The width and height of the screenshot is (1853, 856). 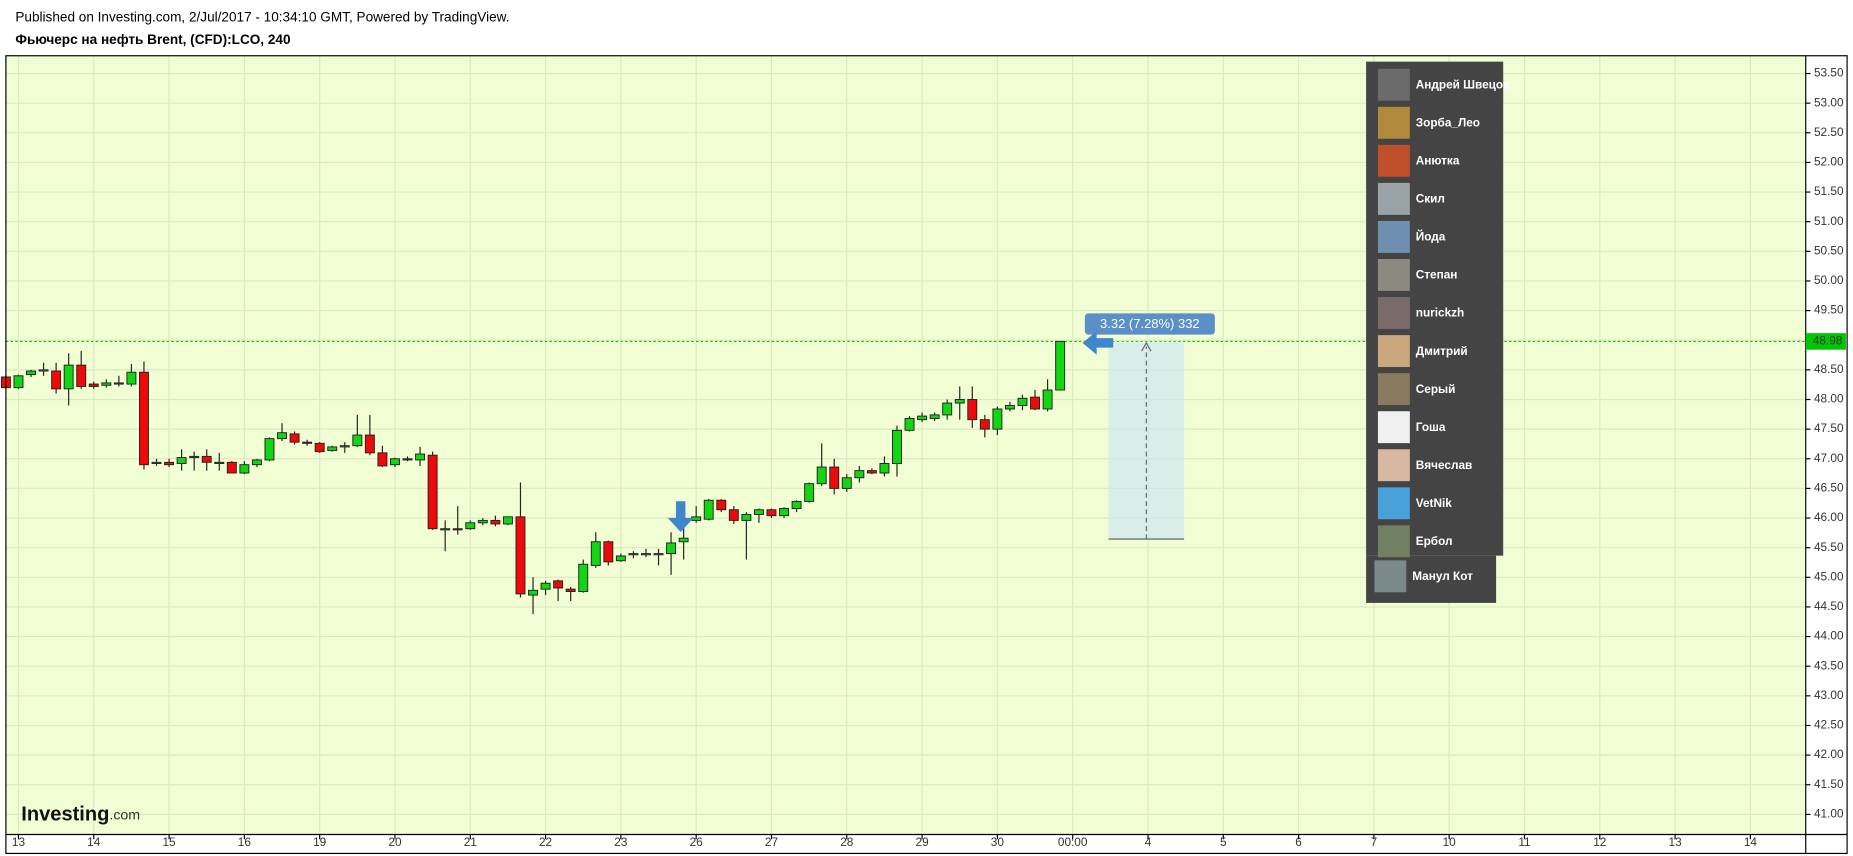 I want to click on user-name: VetNik, so click(x=1434, y=503).